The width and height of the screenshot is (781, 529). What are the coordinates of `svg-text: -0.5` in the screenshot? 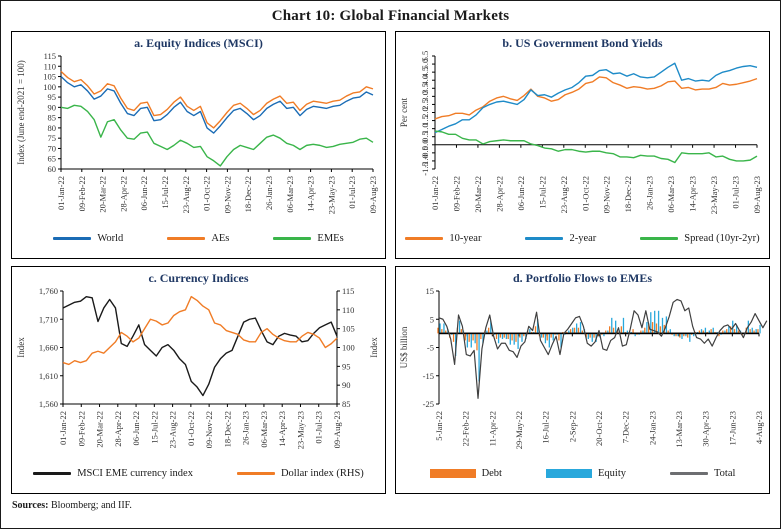 It's located at (425, 152).